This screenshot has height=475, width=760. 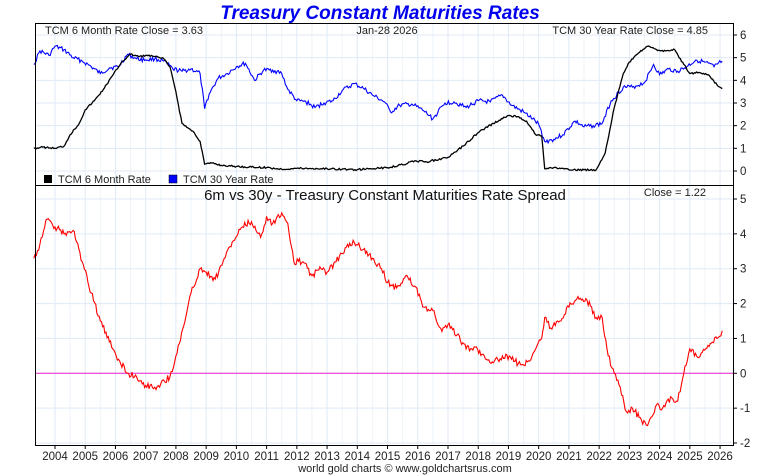 What do you see at coordinates (448, 457) in the screenshot?
I see `x-tick-label: 2017` at bounding box center [448, 457].